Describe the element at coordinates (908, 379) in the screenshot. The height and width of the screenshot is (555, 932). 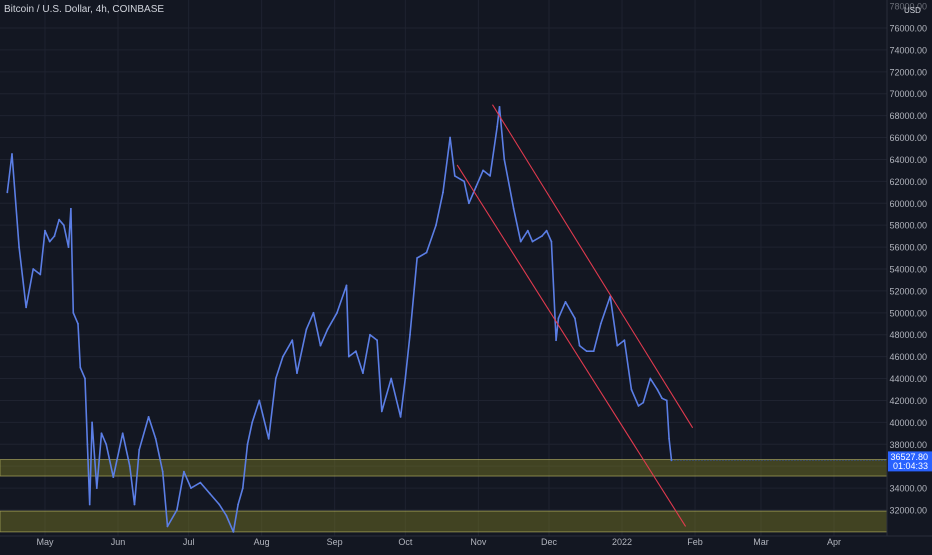
I see `price-tick-label: 44000.00` at that location.